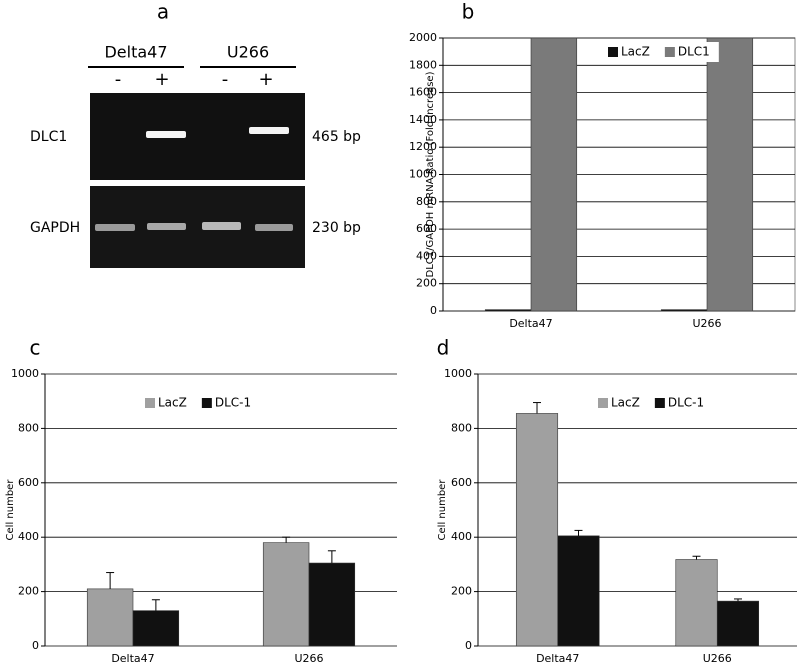  Describe the element at coordinates (694, 52) in the screenshot. I see `legend-label: DLC1` at that location.